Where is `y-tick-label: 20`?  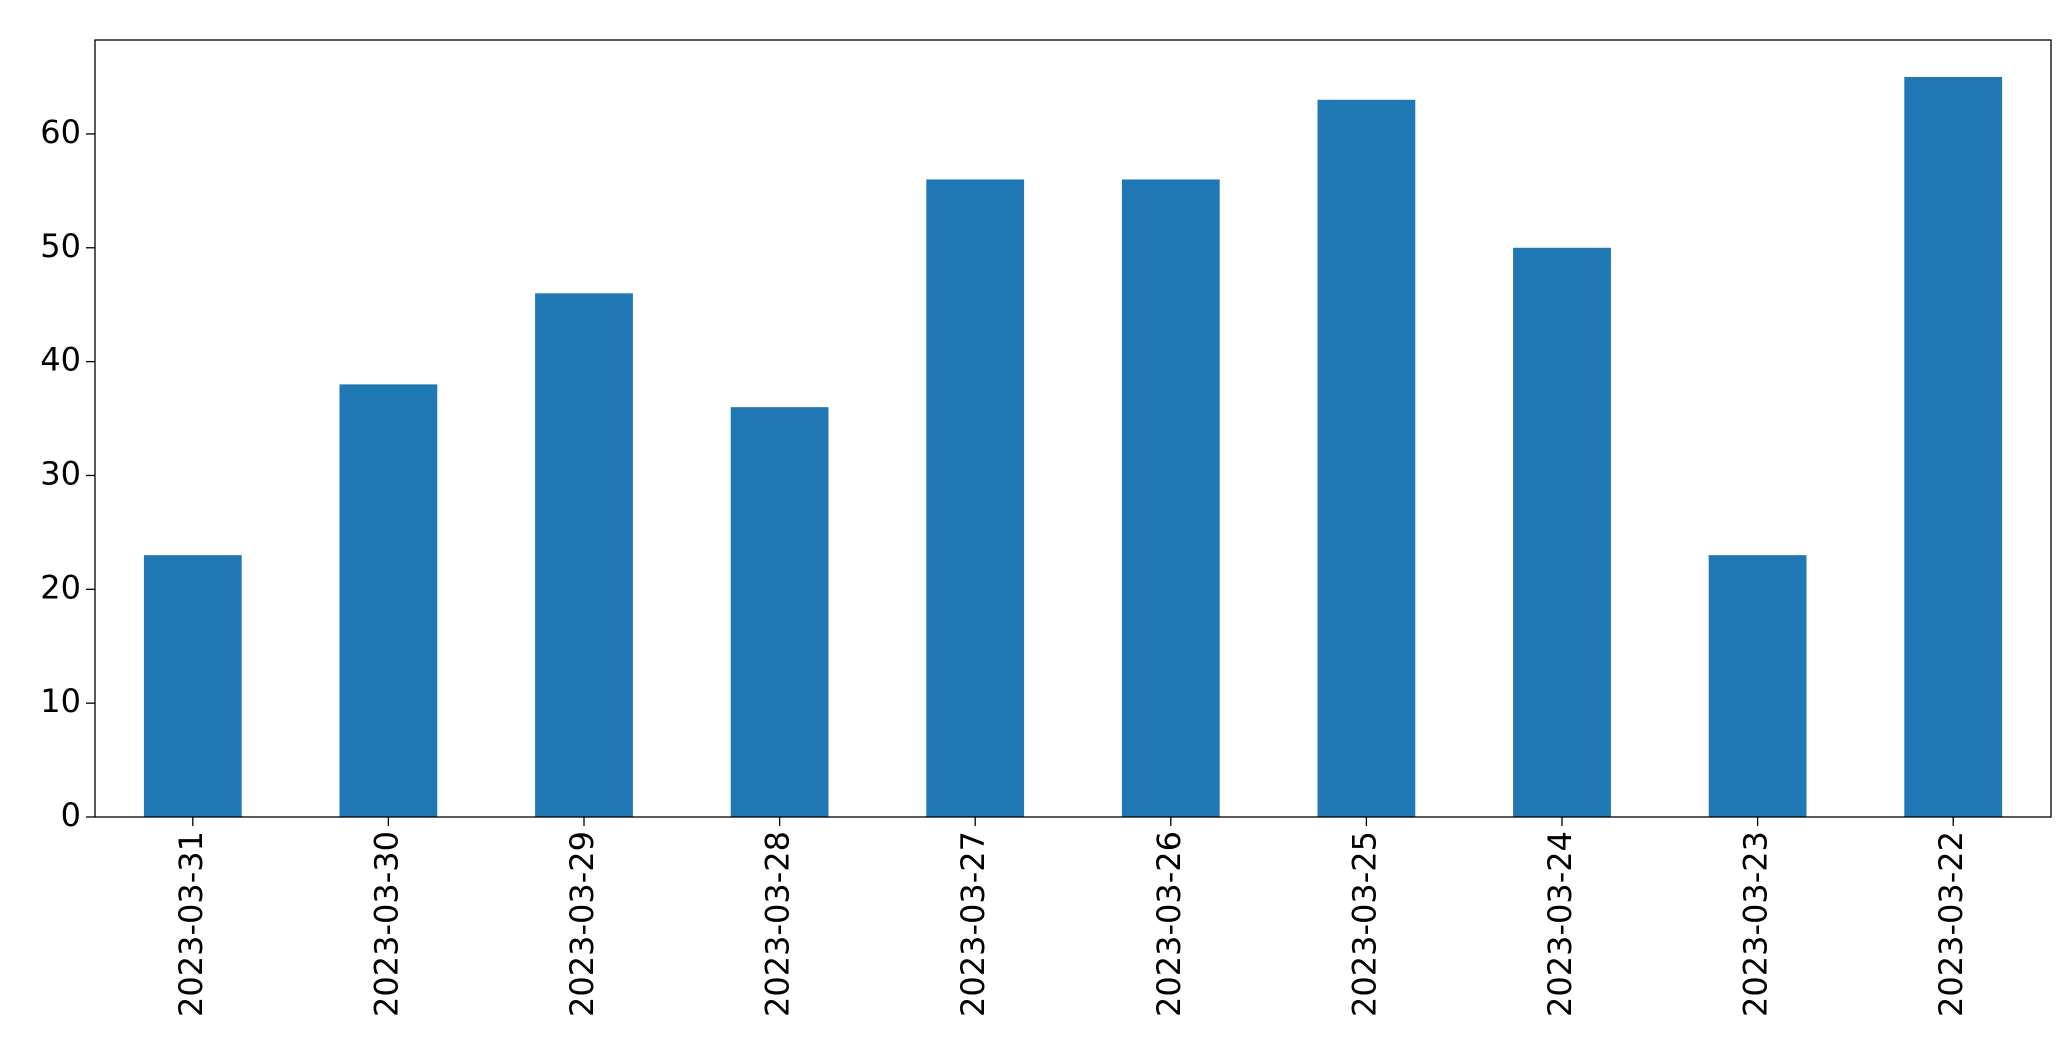 y-tick-label: 20 is located at coordinates (60, 587).